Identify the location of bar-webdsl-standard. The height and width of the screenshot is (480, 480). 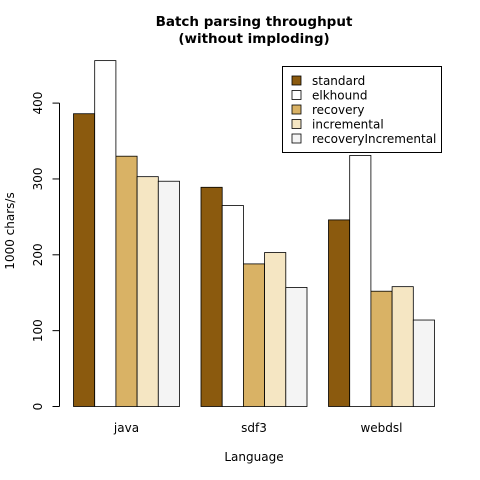
(339, 313).